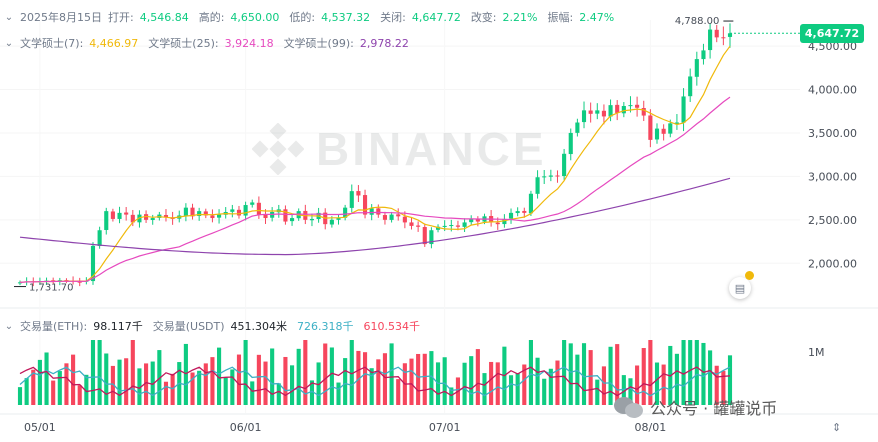  Describe the element at coordinates (837, 427) in the screenshot. I see `scale-toggle-icon: ⇕` at that location.